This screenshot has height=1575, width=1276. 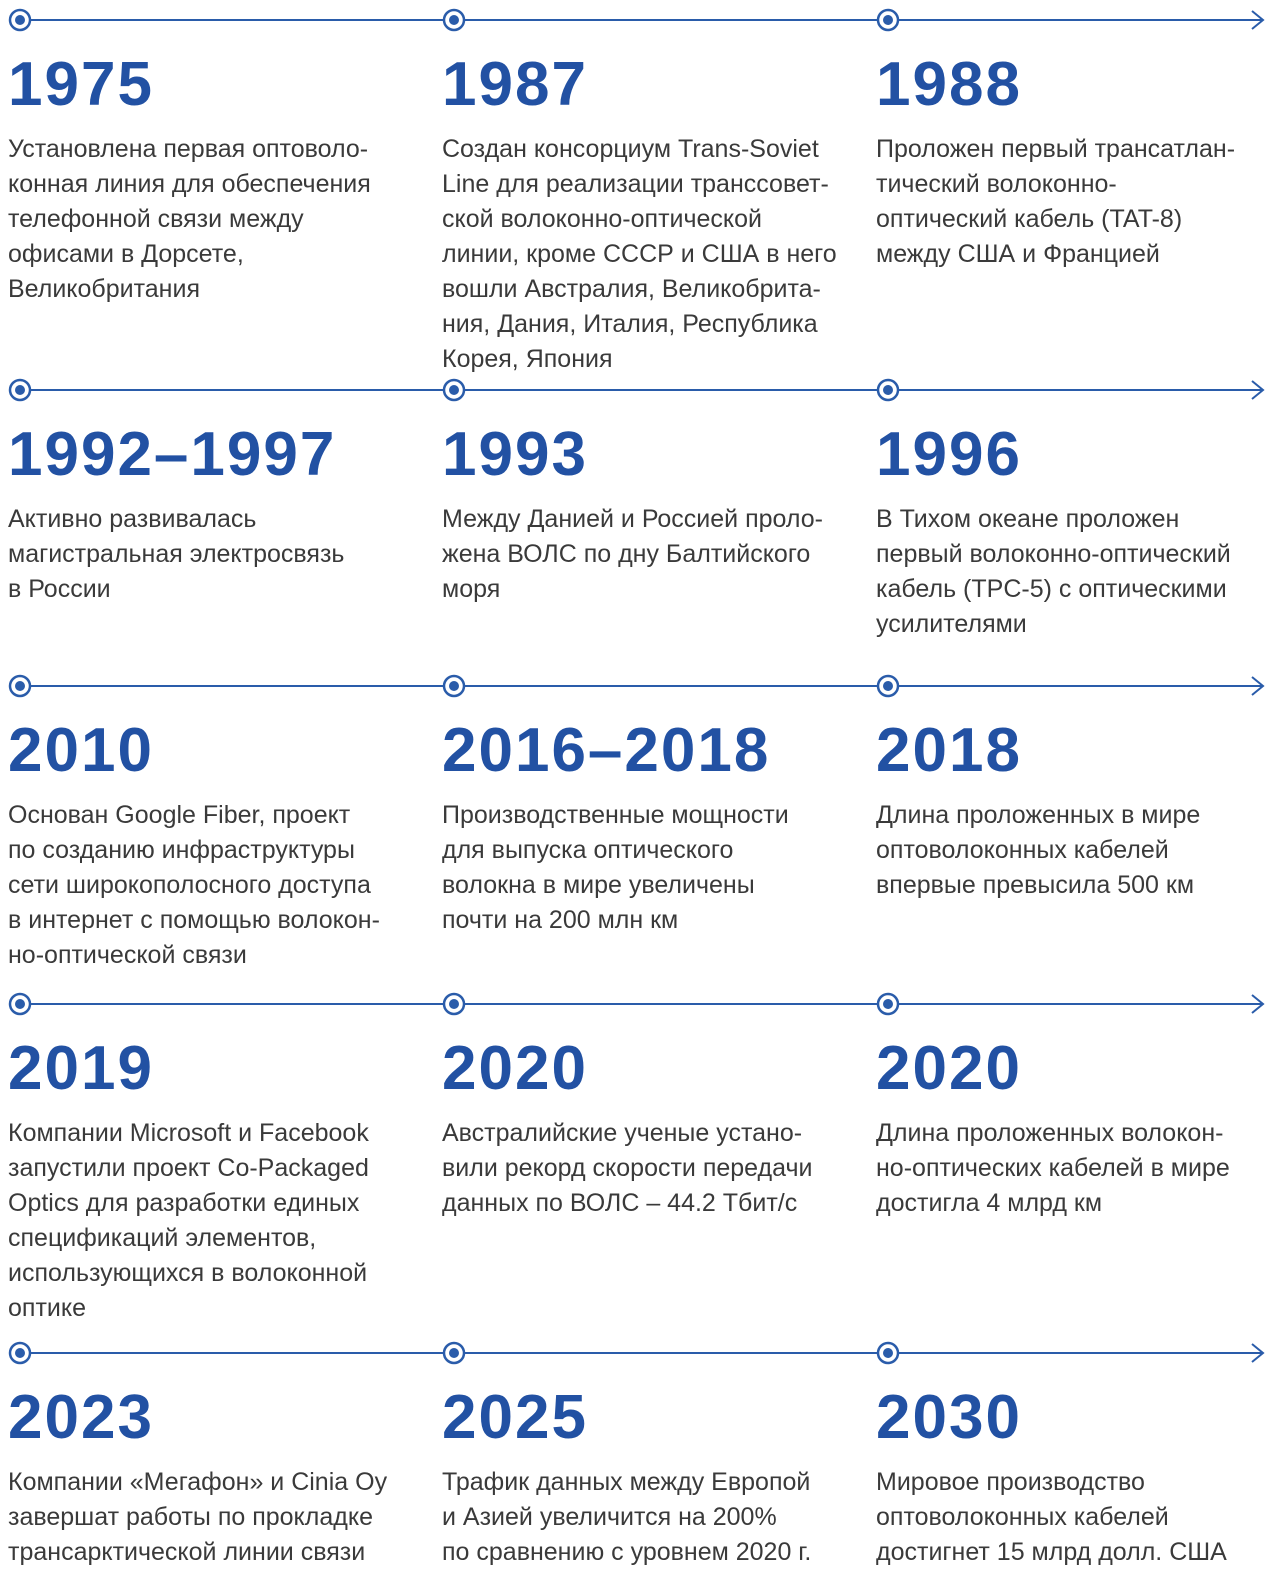 What do you see at coordinates (194, 920) in the screenshot?
I see `description-line: в интернет с помощью волокон-` at bounding box center [194, 920].